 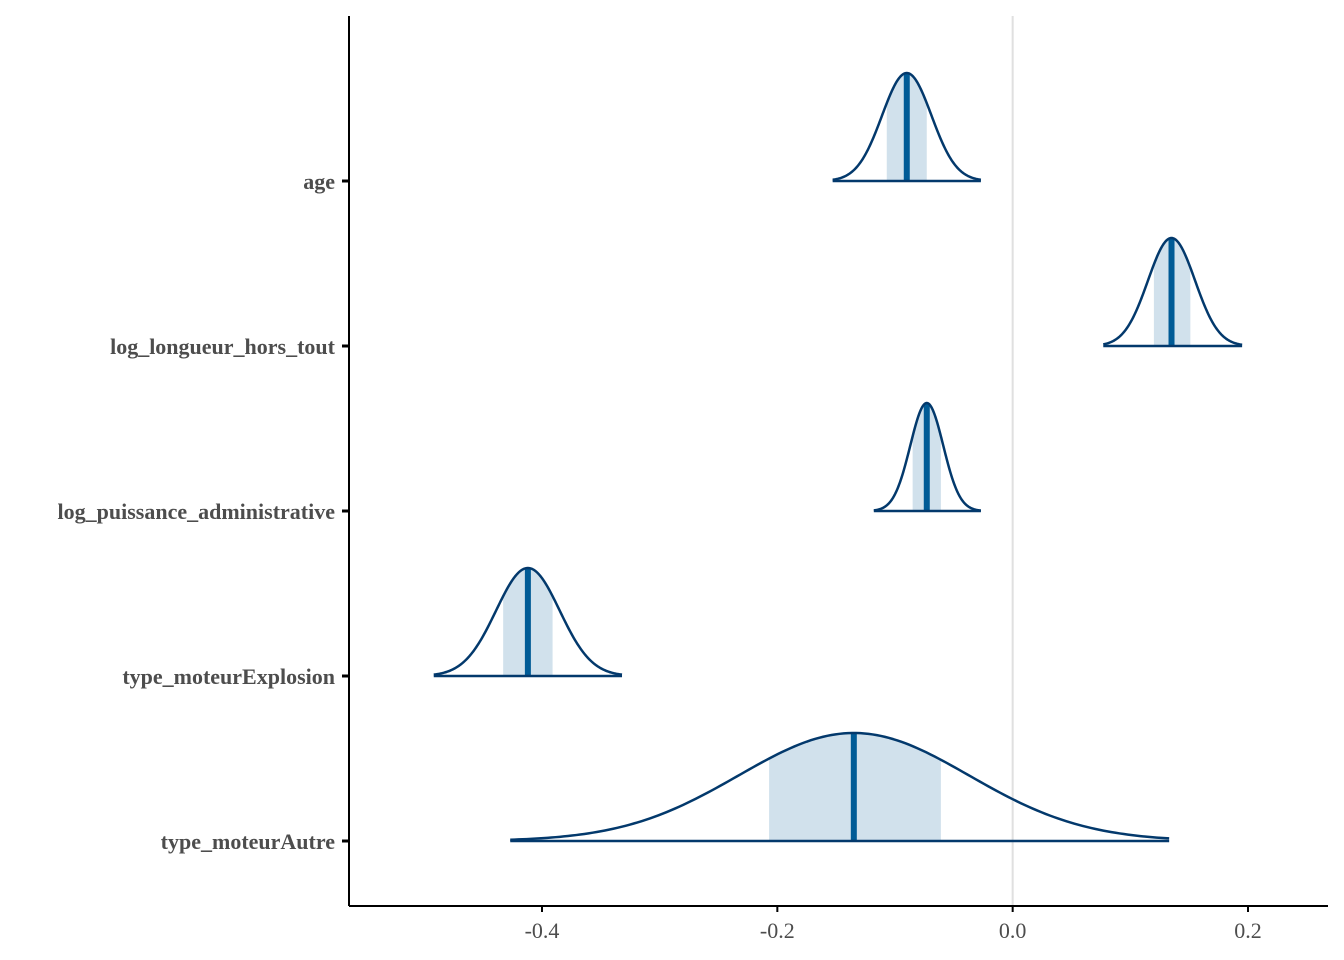 I want to click on density-outline-log_puissance_administrative, so click(x=927, y=456).